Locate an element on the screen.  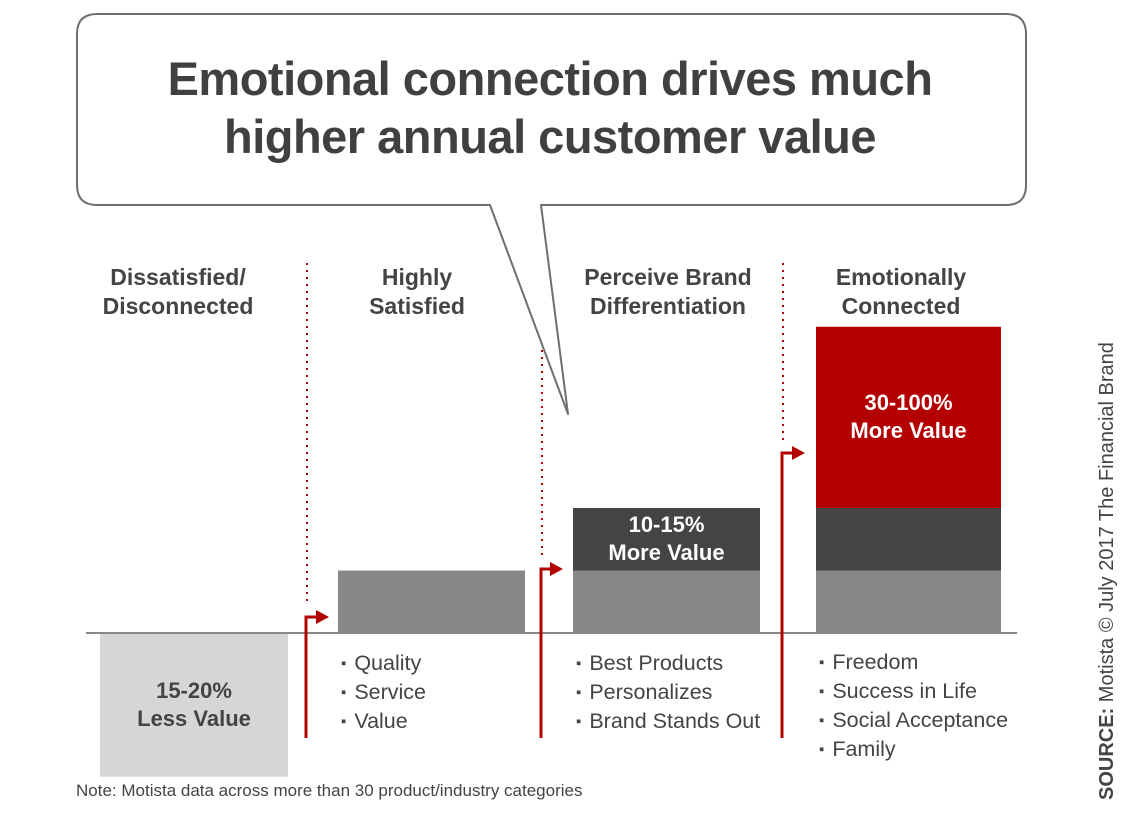
bar-segment-less-value is located at coordinates (194, 705).